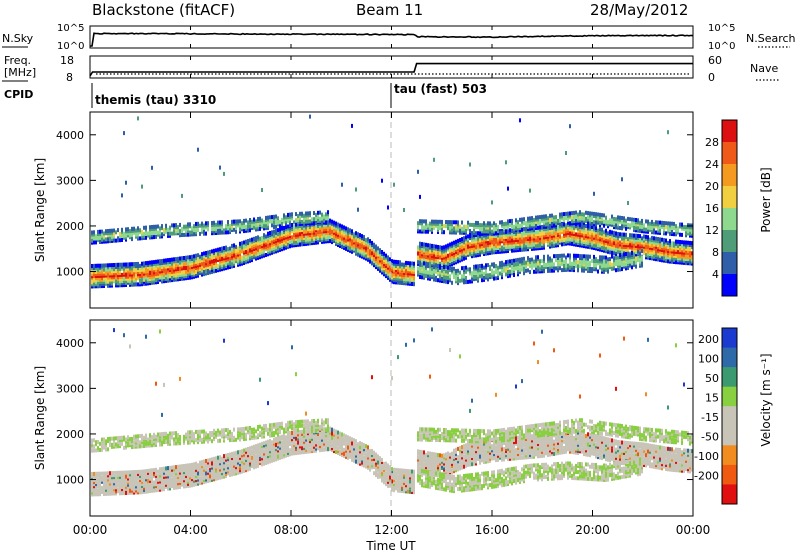 The image size is (800, 554). Describe the element at coordinates (729, 208) in the screenshot. I see `power-colorbar-frame` at that location.